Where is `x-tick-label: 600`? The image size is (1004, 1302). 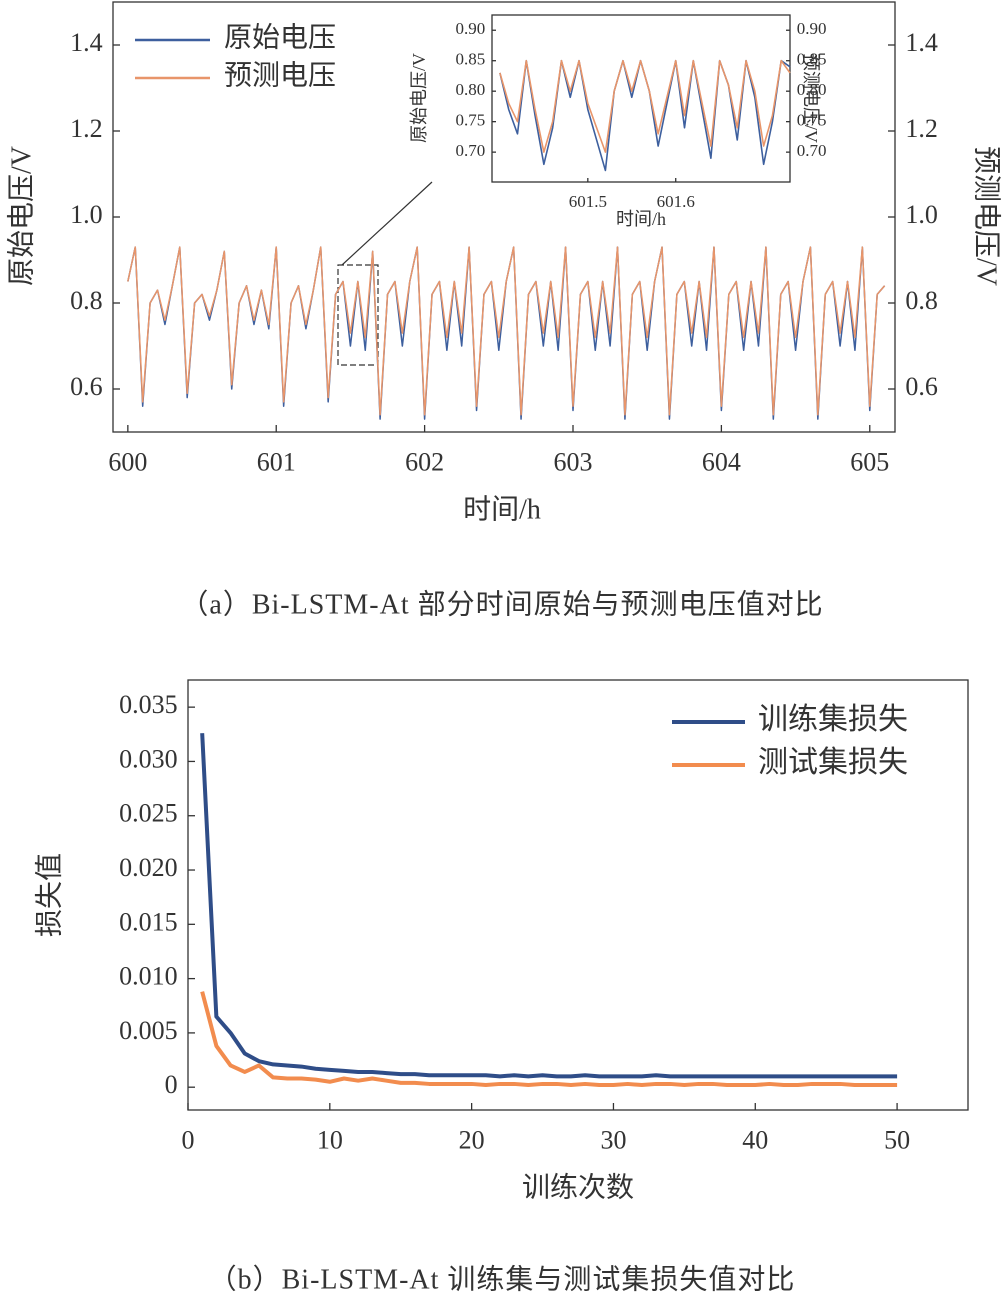
x-tick-label: 600 is located at coordinates (127, 461).